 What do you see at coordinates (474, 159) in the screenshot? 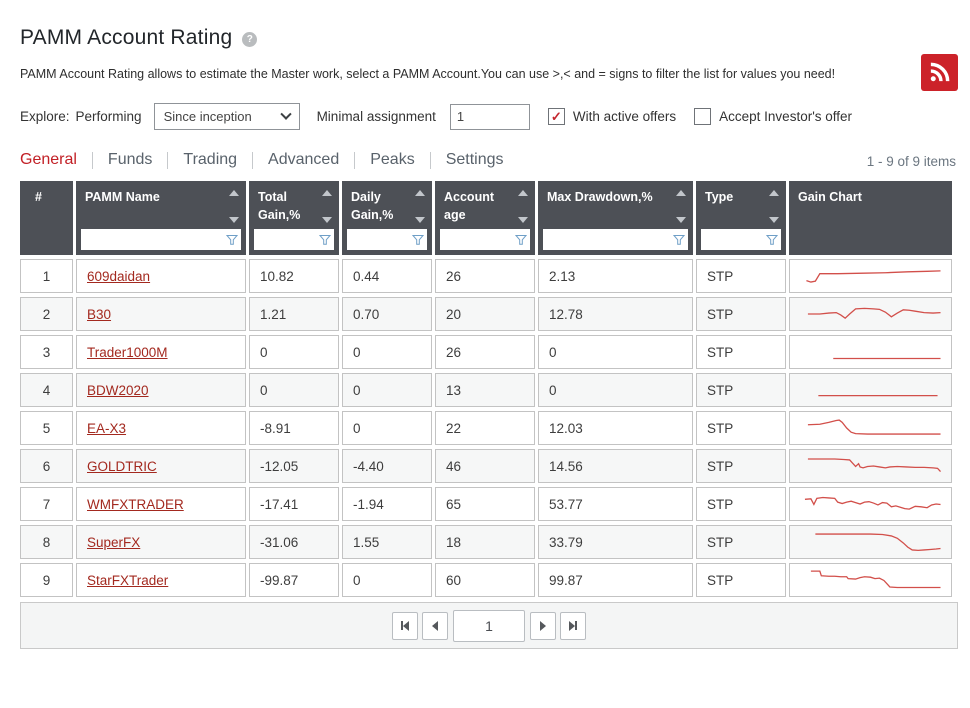
I see `tab-settings: Settings` at bounding box center [474, 159].